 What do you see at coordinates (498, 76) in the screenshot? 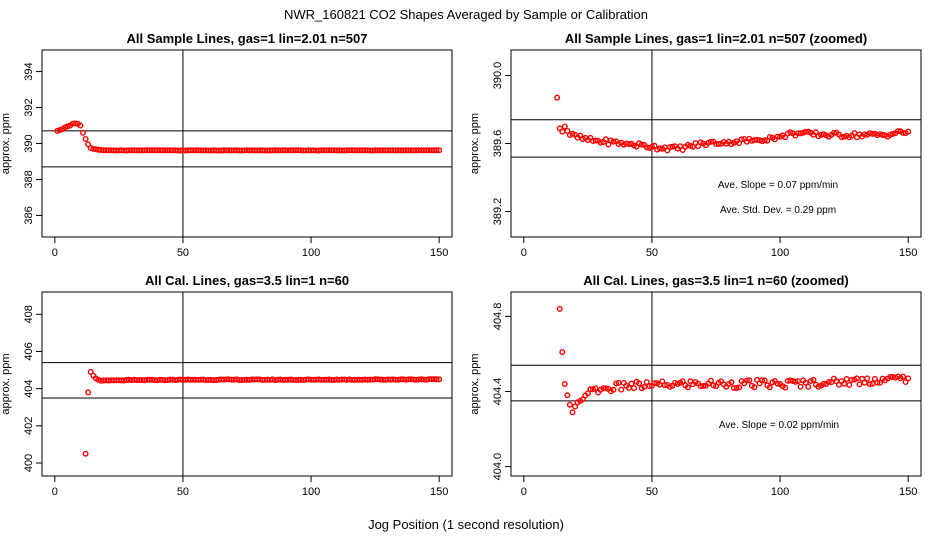
I see `y-tick-label: 390.0` at bounding box center [498, 76].